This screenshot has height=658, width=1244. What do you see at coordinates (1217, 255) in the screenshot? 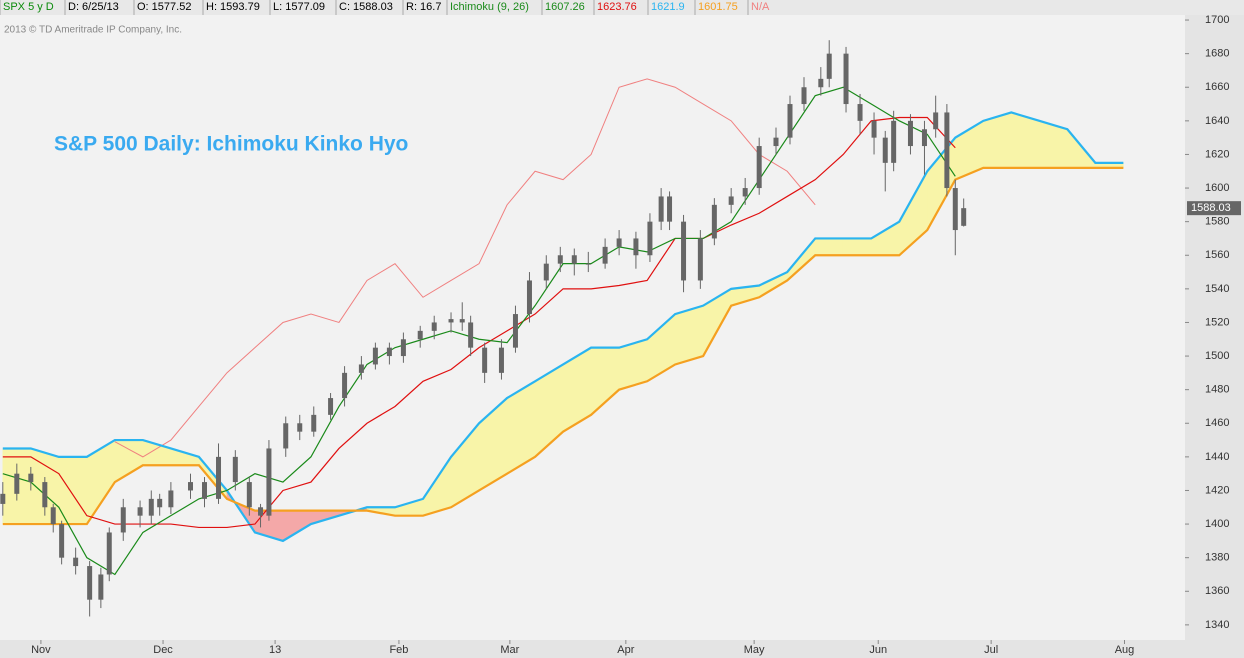
I see `y-tick-label: 1560` at bounding box center [1217, 255].